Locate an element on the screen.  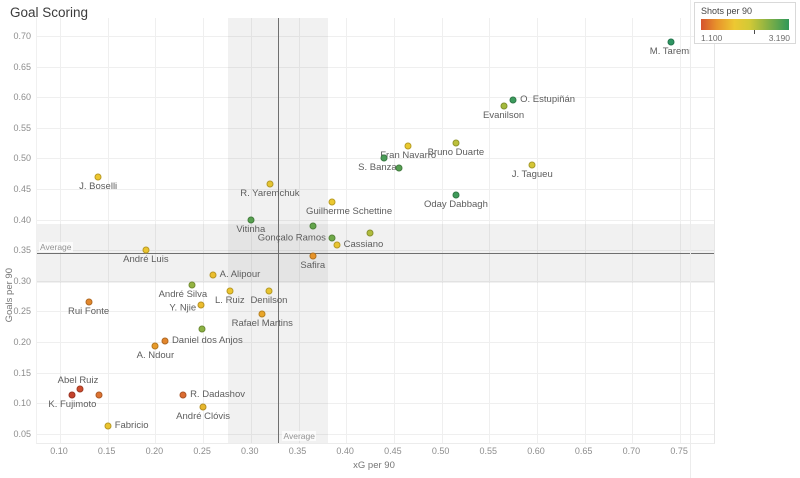
data-point-label: K. Fujimoto is located at coordinates (72, 405).